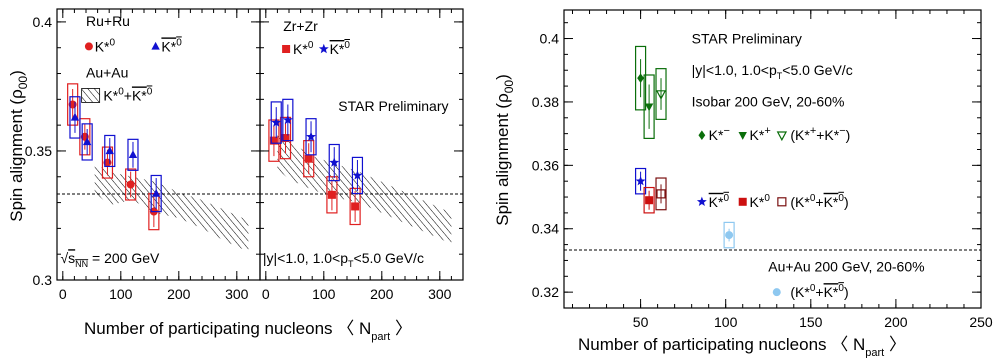  What do you see at coordinates (43, 280) in the screenshot?
I see `ruru-y-tick-label-0: 0.3` at bounding box center [43, 280].